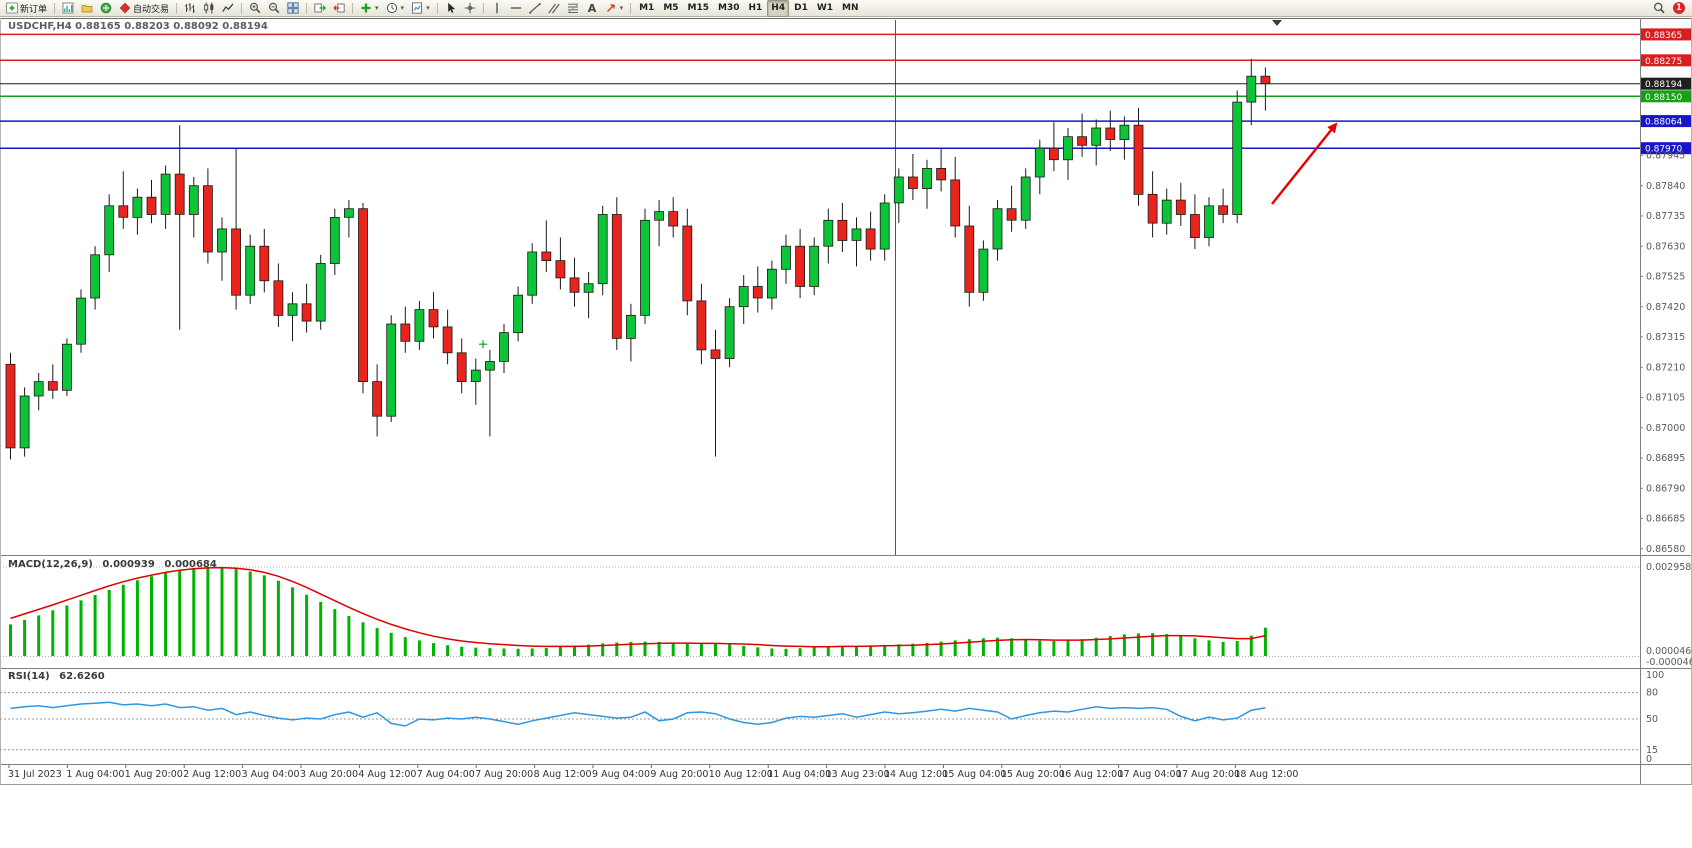  Describe the element at coordinates (274, 8) in the screenshot. I see `zoom-out-button` at that location.